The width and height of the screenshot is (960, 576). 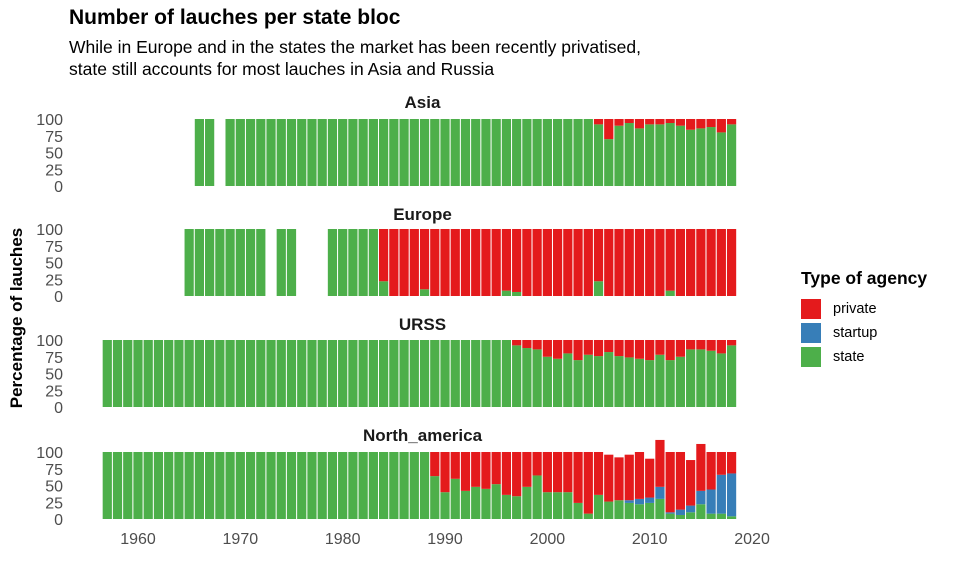 What do you see at coordinates (49, 120) in the screenshot?
I see `y-tick-label: 100` at bounding box center [49, 120].